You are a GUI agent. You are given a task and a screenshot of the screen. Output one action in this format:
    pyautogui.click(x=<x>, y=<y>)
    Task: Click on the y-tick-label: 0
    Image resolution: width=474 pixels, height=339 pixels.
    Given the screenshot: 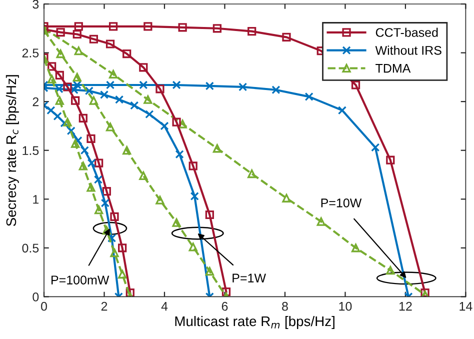 What is the action you would take?
    pyautogui.click(x=35, y=297)
    